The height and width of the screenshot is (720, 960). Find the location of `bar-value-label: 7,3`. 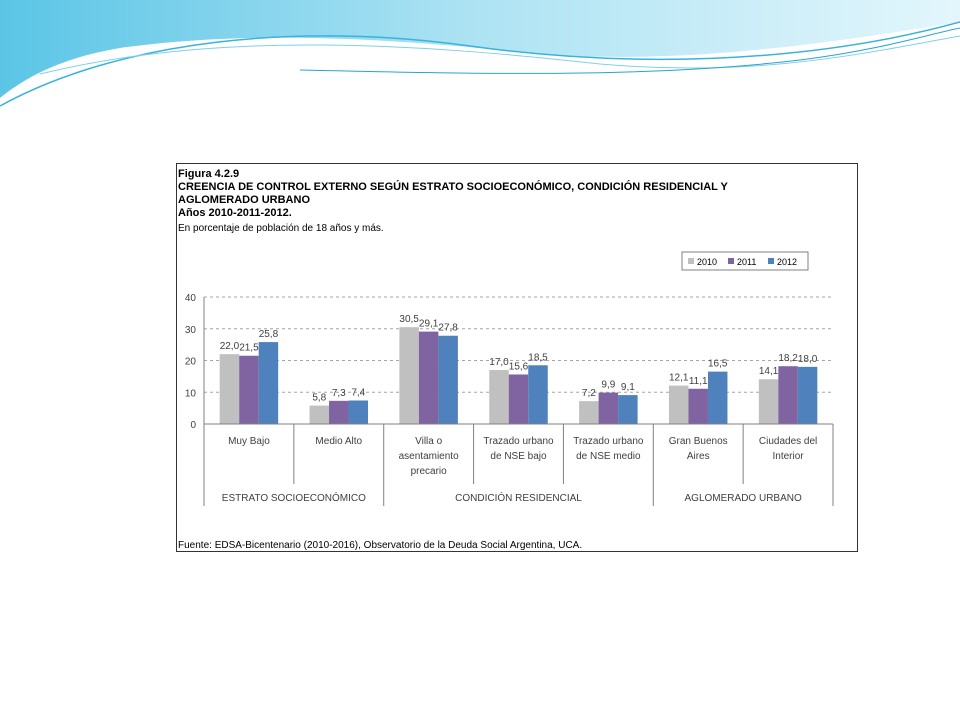

bar-value-label: 7,3 is located at coordinates (339, 393).